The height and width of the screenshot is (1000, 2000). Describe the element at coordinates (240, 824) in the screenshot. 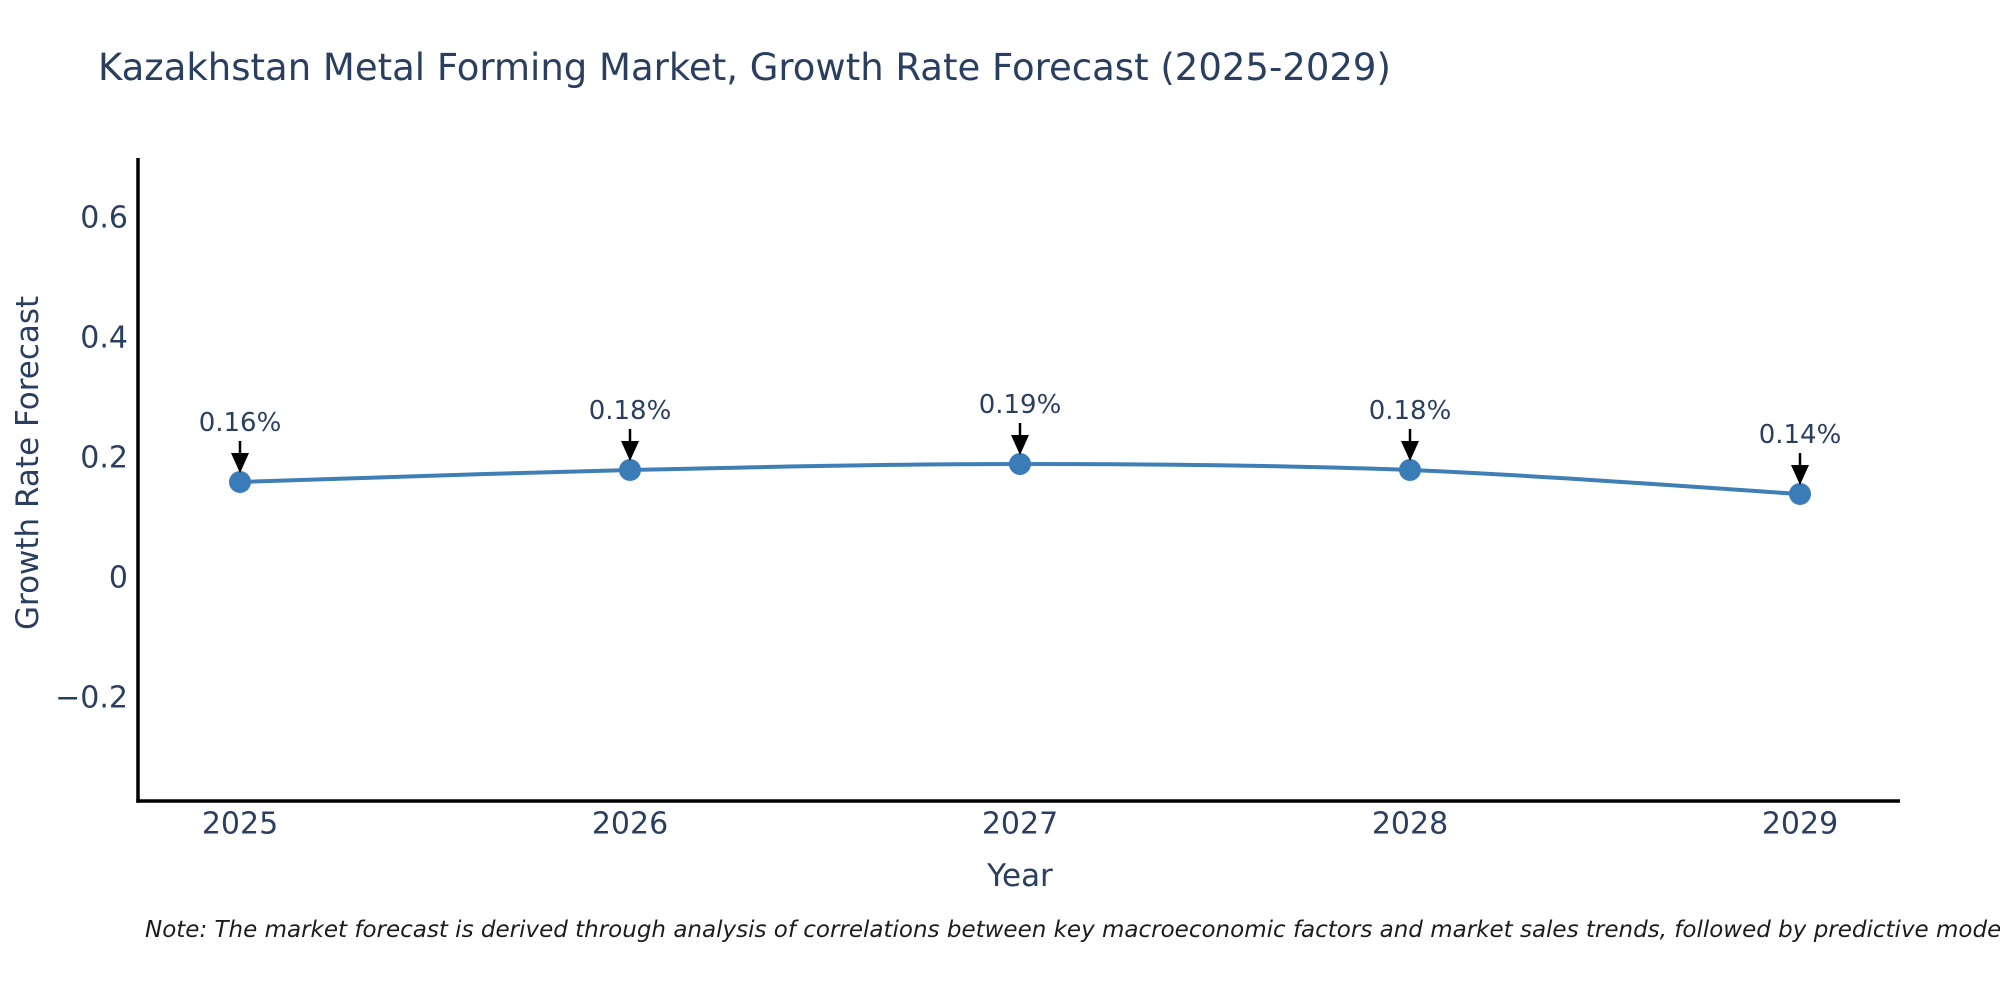

I see `x-tick-label: 2025` at that location.